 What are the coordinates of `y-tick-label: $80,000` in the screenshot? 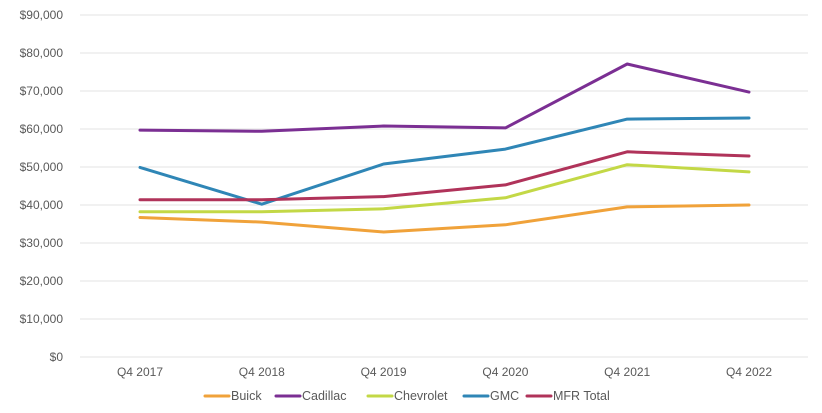 It's located at (42, 53).